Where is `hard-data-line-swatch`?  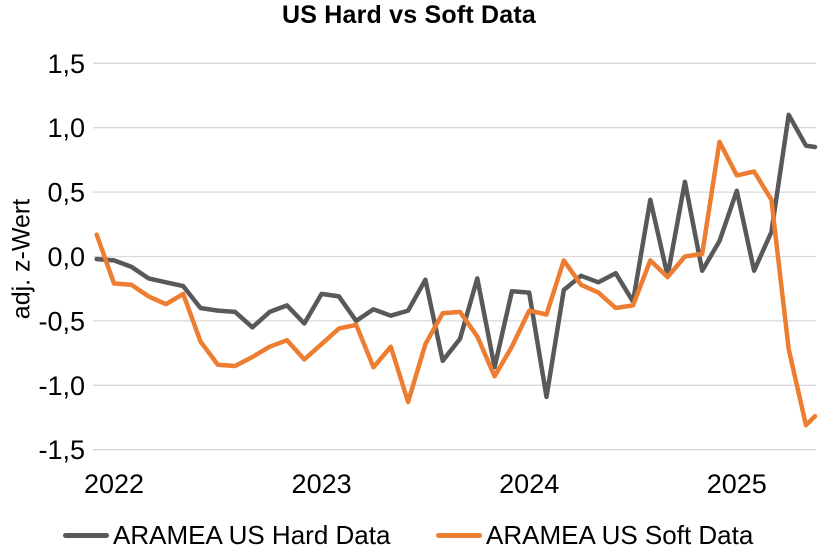
hard-data-line-swatch is located at coordinates (86, 535).